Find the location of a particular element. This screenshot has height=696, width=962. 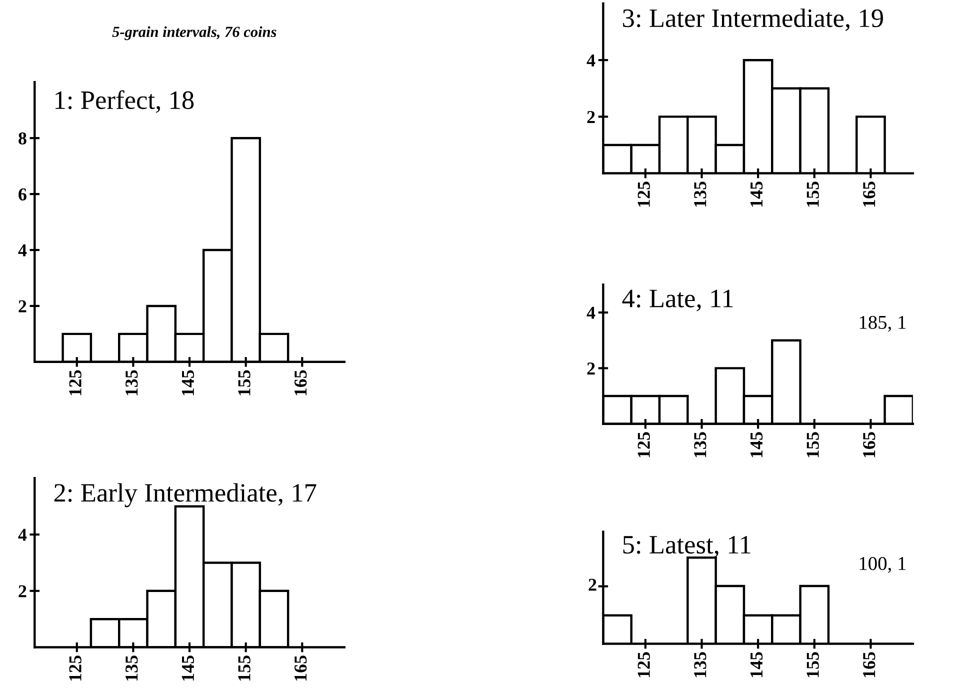

chart-title: 5: Latest, 11 is located at coordinates (686, 547).